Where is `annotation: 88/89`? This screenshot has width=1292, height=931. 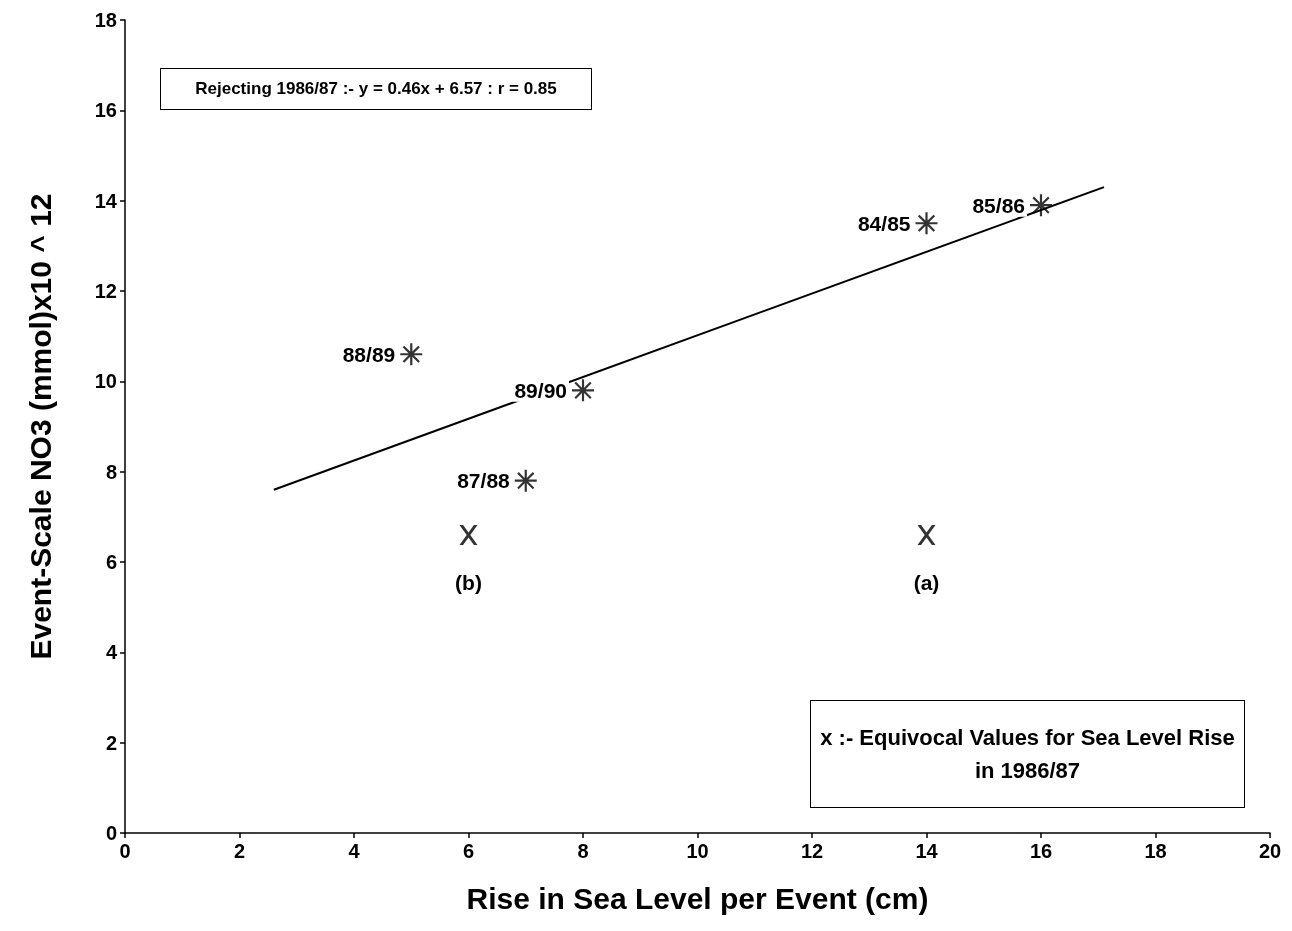 annotation: 88/89 is located at coordinates (369, 354).